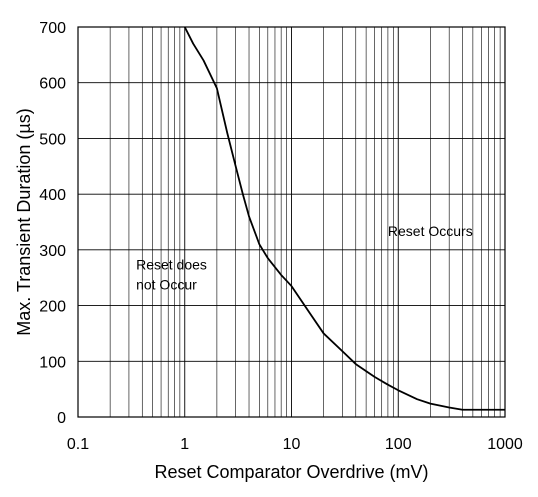  I want to click on y-axis-title: Max. Transient Duration (µs), so click(24, 221).